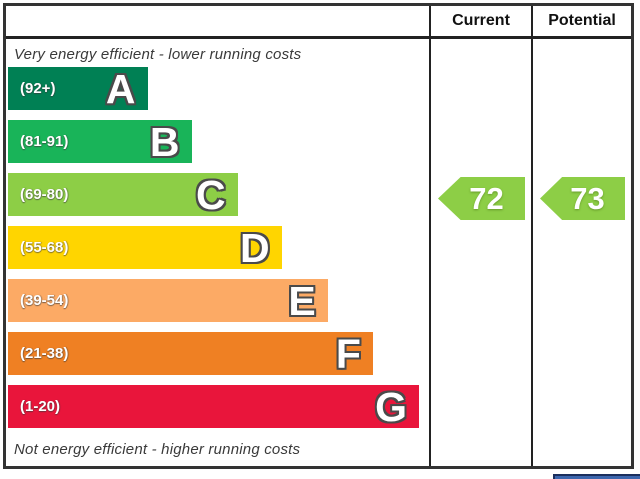  Describe the element at coordinates (145, 247) in the screenshot. I see `band-d-bar: (55-68) D` at that location.